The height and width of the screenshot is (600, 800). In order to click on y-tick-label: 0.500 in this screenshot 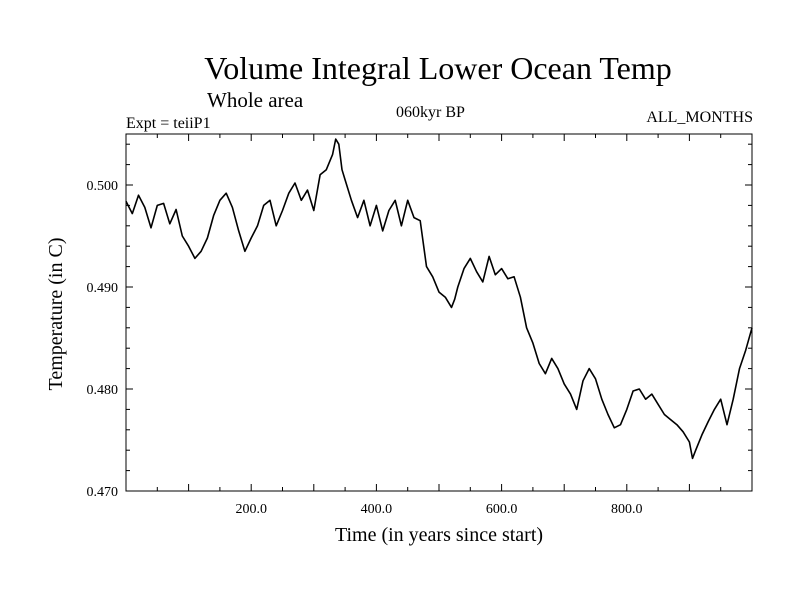, I will do `click(103, 186)`.